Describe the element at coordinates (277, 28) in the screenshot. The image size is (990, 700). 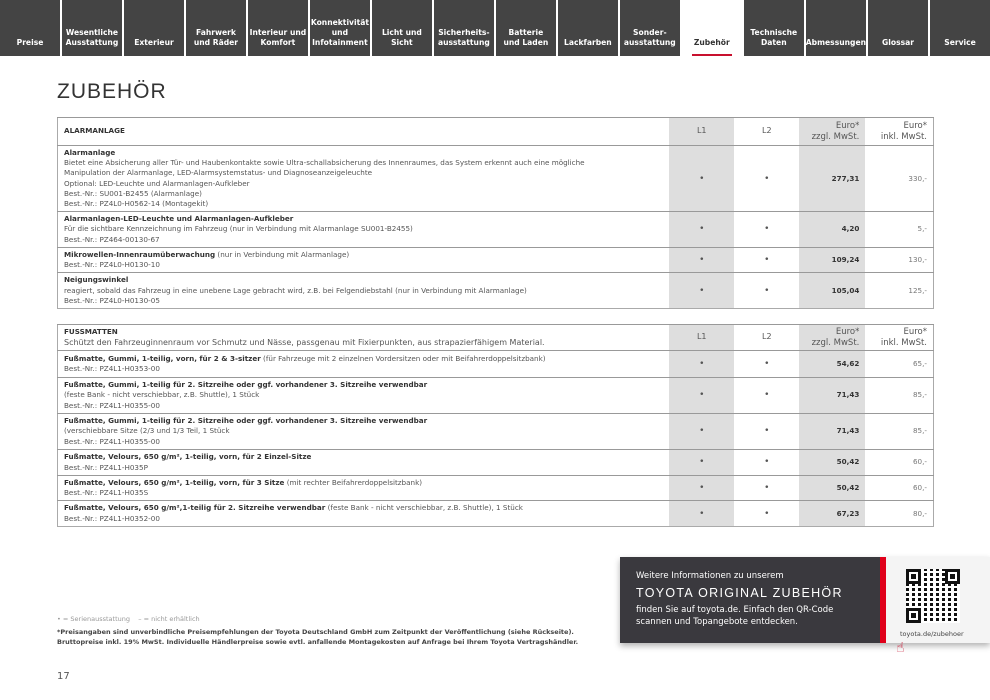
I see `nav-tab: Interieur und Komfort` at that location.